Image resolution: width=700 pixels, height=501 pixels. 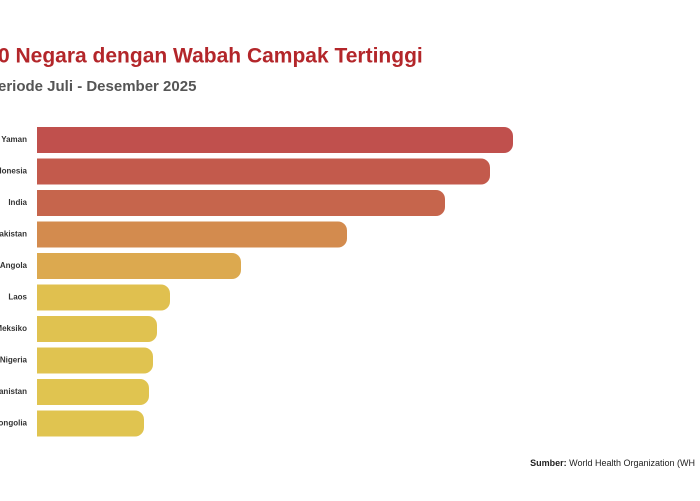 What do you see at coordinates (13, 391) in the screenshot?
I see `y-tick-label: anistan` at bounding box center [13, 391].